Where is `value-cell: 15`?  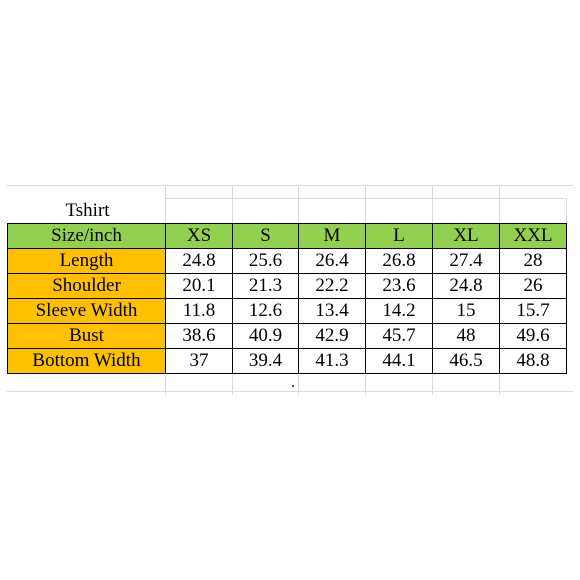 value-cell: 15 is located at coordinates (466, 311).